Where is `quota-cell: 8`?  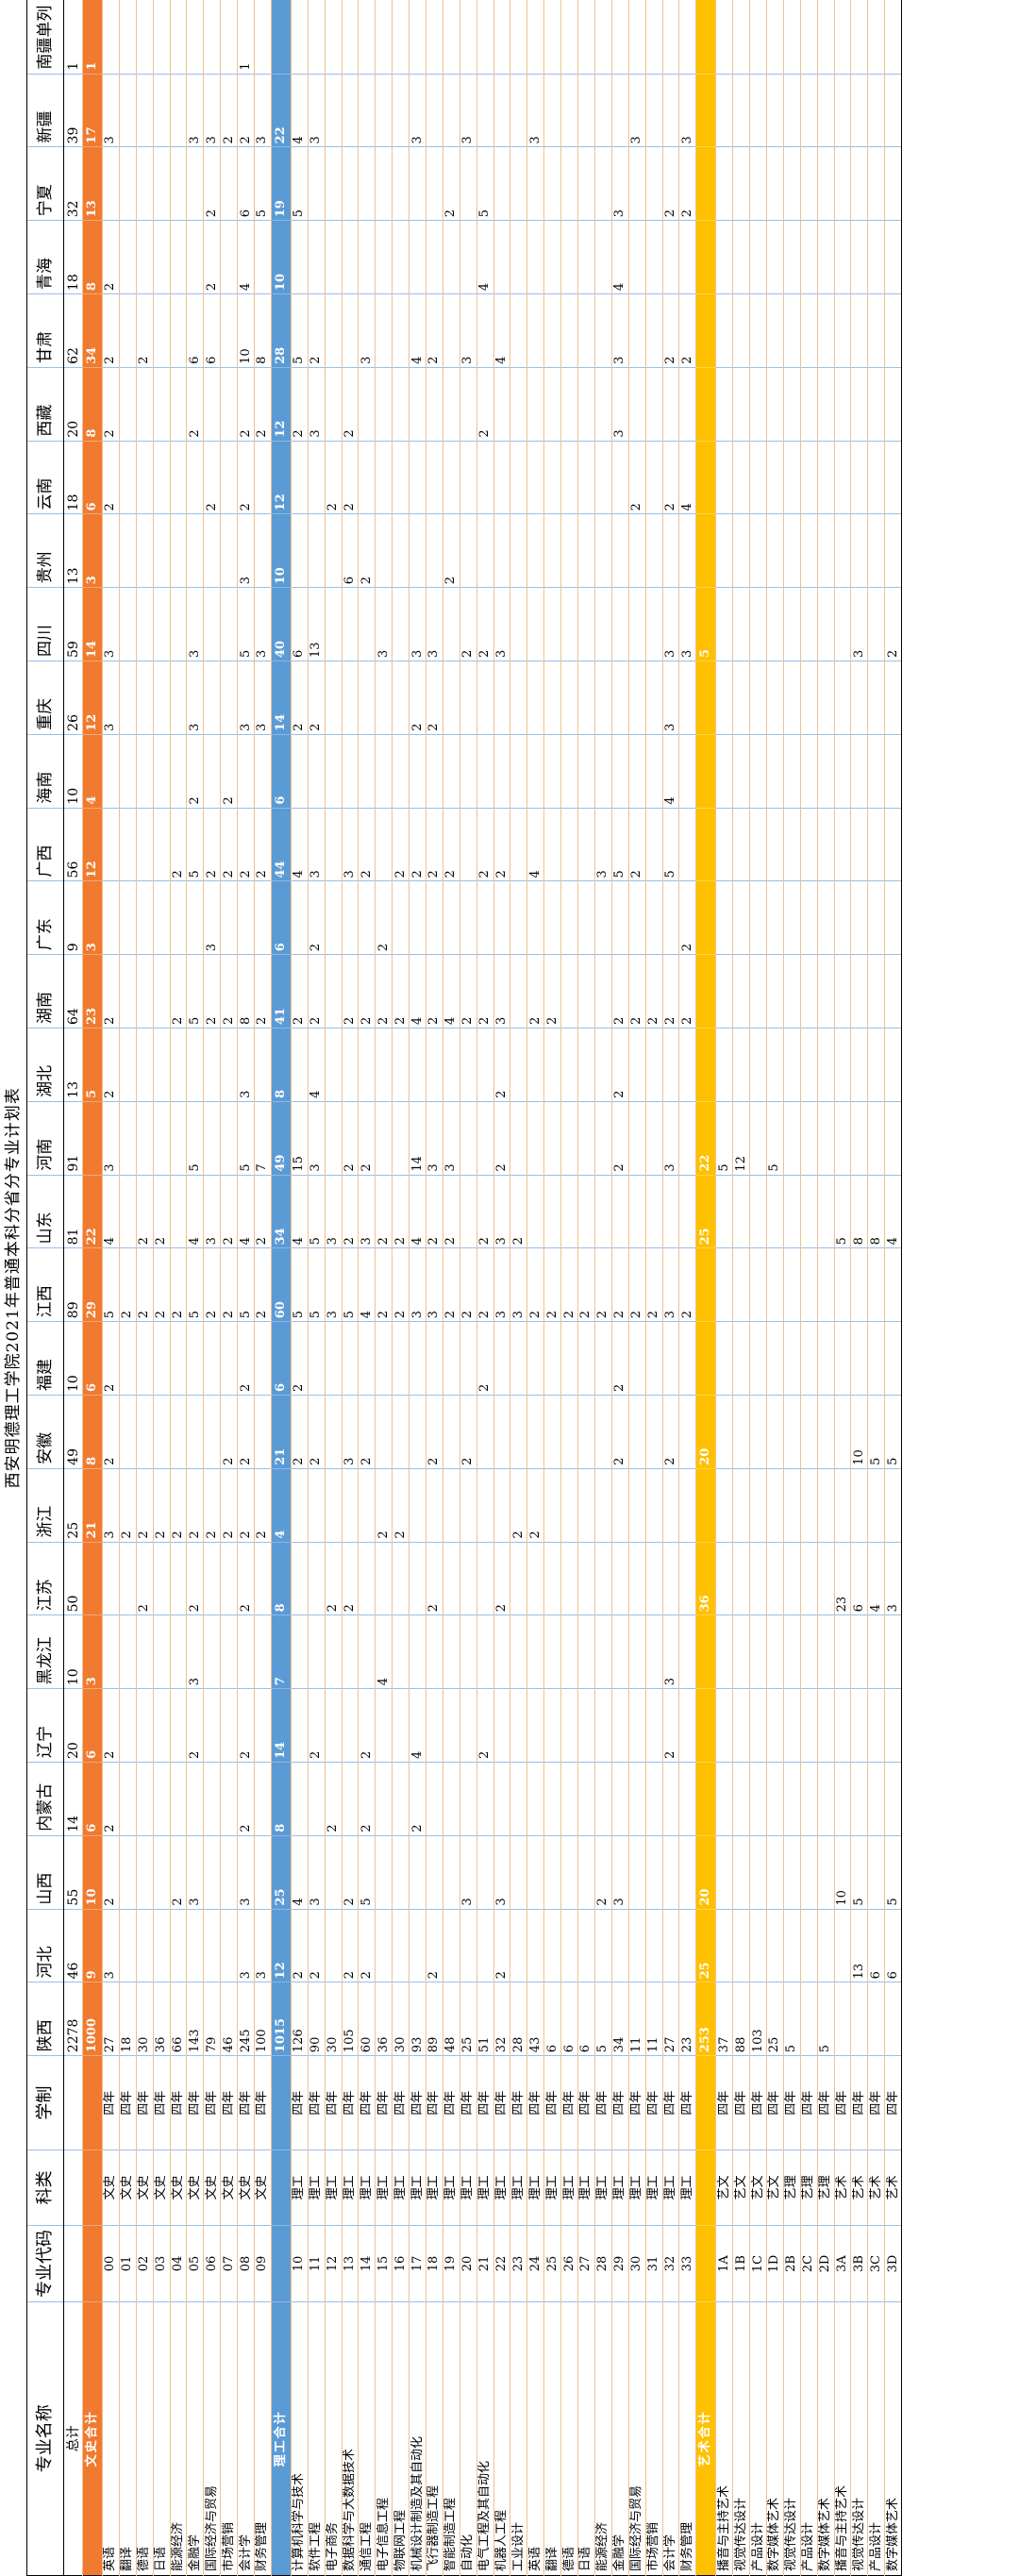
quota-cell: 8 is located at coordinates (281, 1799).